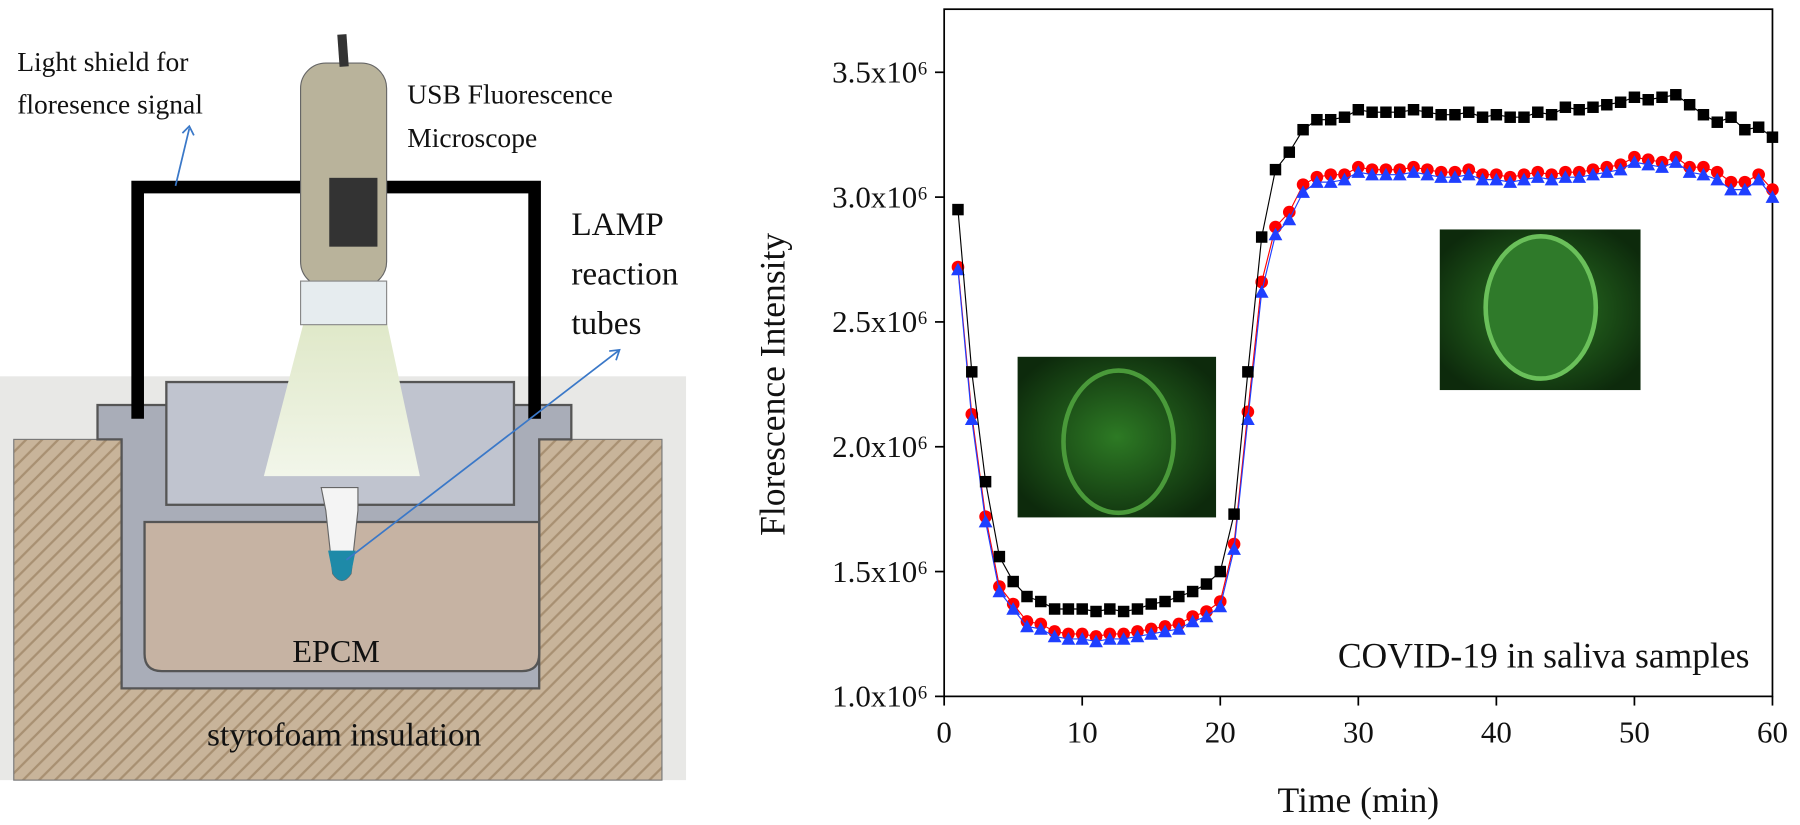 The height and width of the screenshot is (825, 1800). I want to click on y-tick-label: 2.5x10⁶, so click(880, 321).